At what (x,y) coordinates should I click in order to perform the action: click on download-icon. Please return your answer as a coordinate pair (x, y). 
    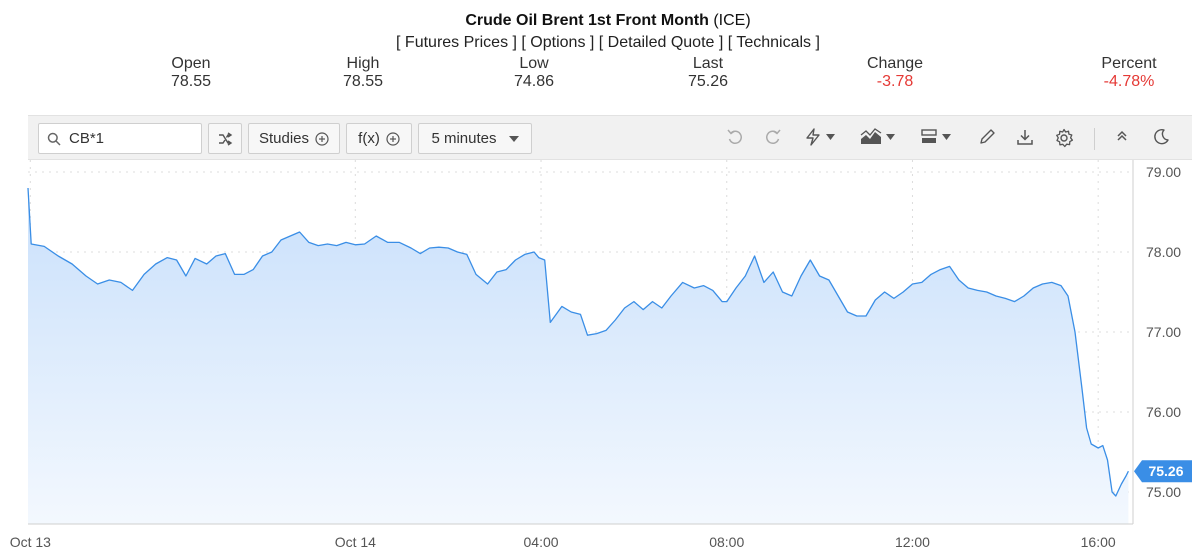
    Looking at the image, I should click on (1025, 137).